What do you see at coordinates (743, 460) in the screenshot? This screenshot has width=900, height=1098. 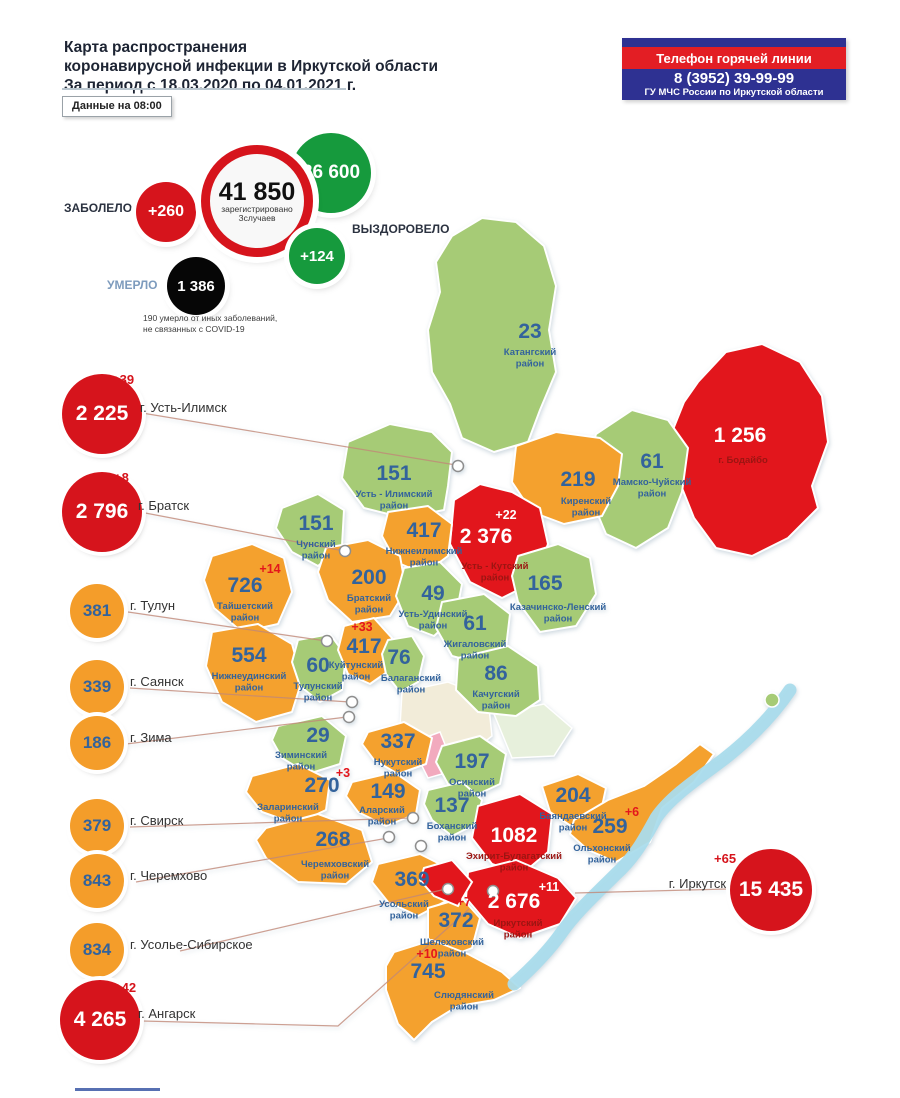 I see `region-name: г. Бодайбо` at bounding box center [743, 460].